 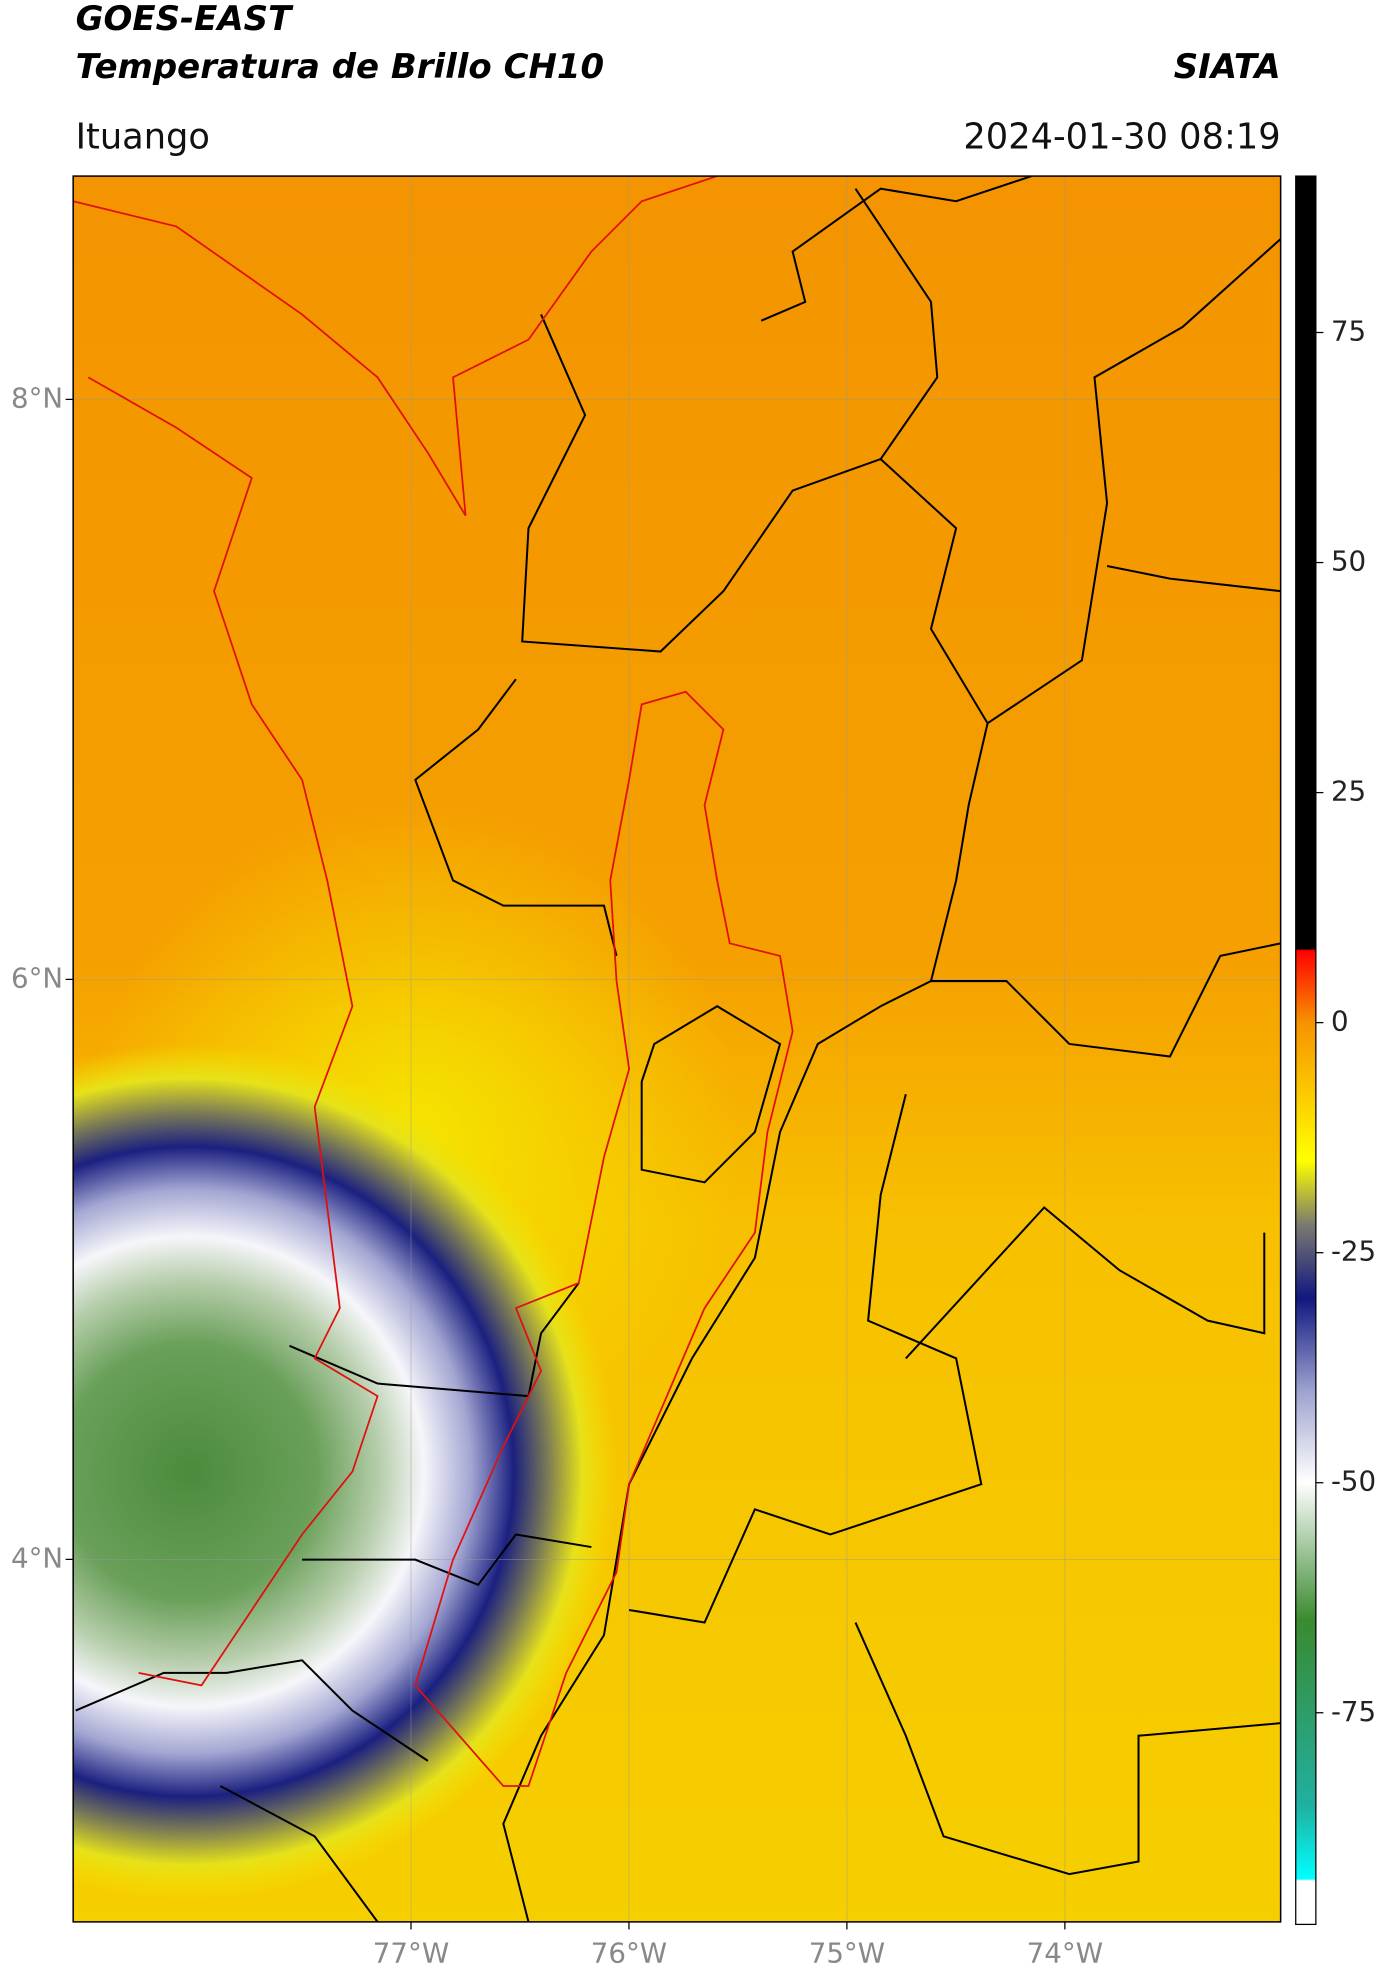 What do you see at coordinates (1227, 67) in the screenshot?
I see `source: SIATA` at bounding box center [1227, 67].